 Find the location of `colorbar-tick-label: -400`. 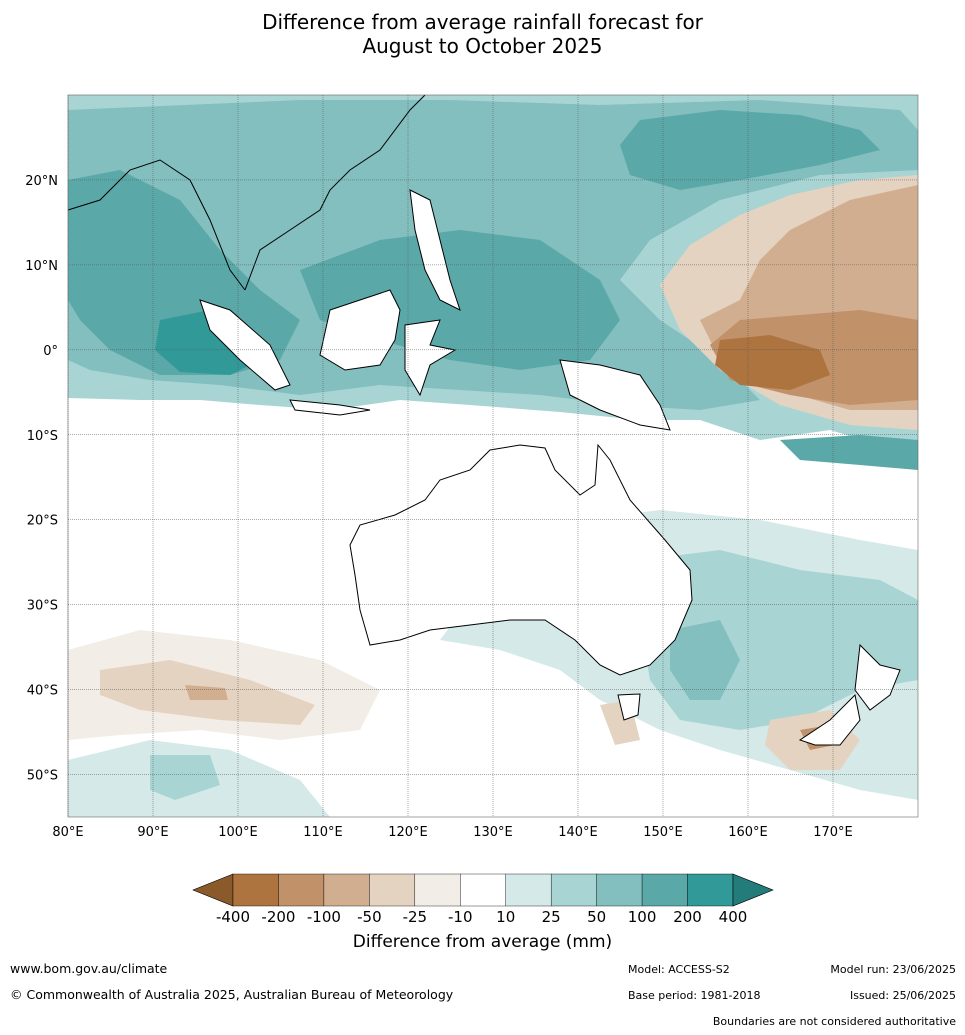

colorbar-tick-label: -400 is located at coordinates (233, 917).